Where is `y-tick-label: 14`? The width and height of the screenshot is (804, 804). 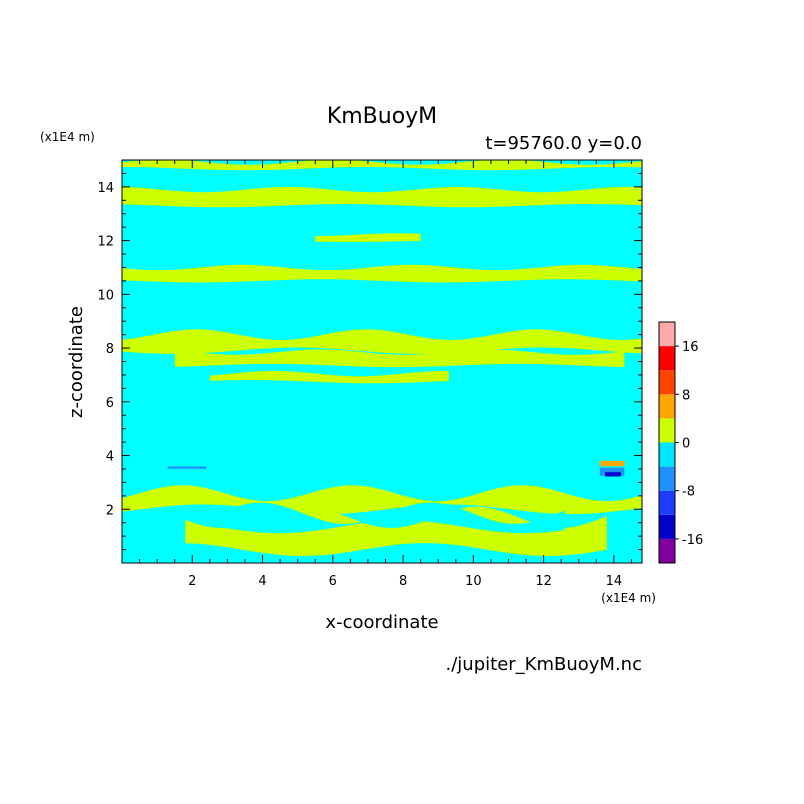
y-tick-label: 14 is located at coordinates (105, 188).